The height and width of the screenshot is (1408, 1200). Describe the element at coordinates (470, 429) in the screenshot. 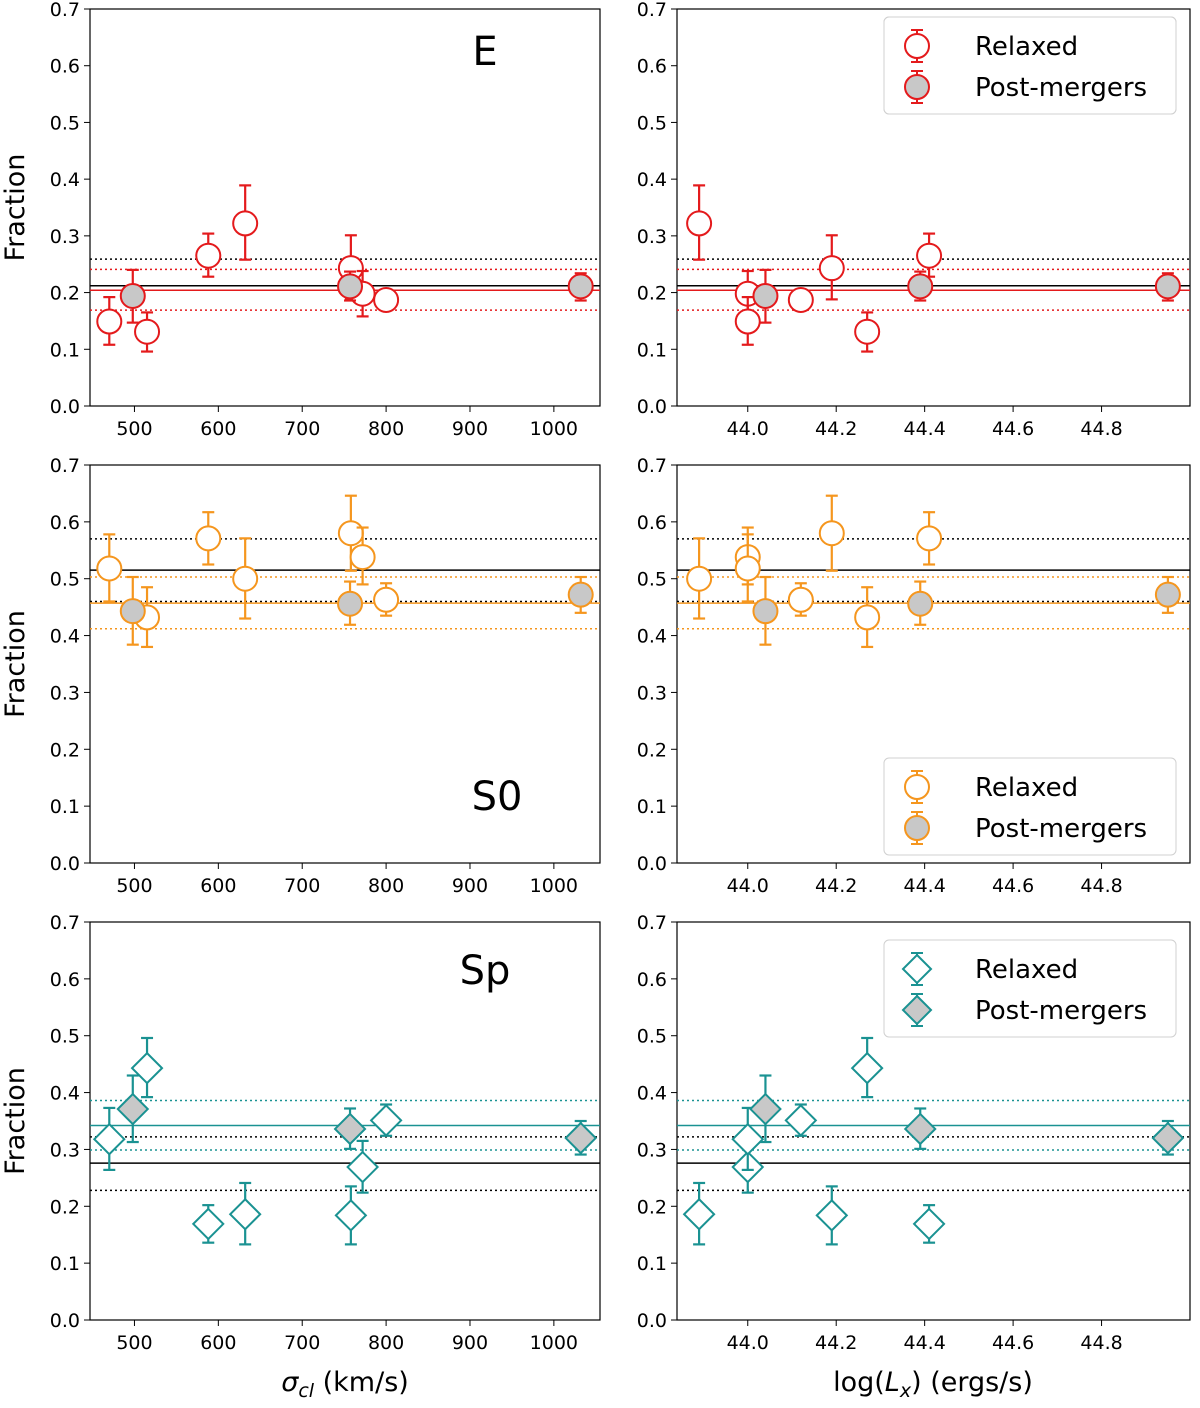

I see `x-tick-label: 900` at that location.